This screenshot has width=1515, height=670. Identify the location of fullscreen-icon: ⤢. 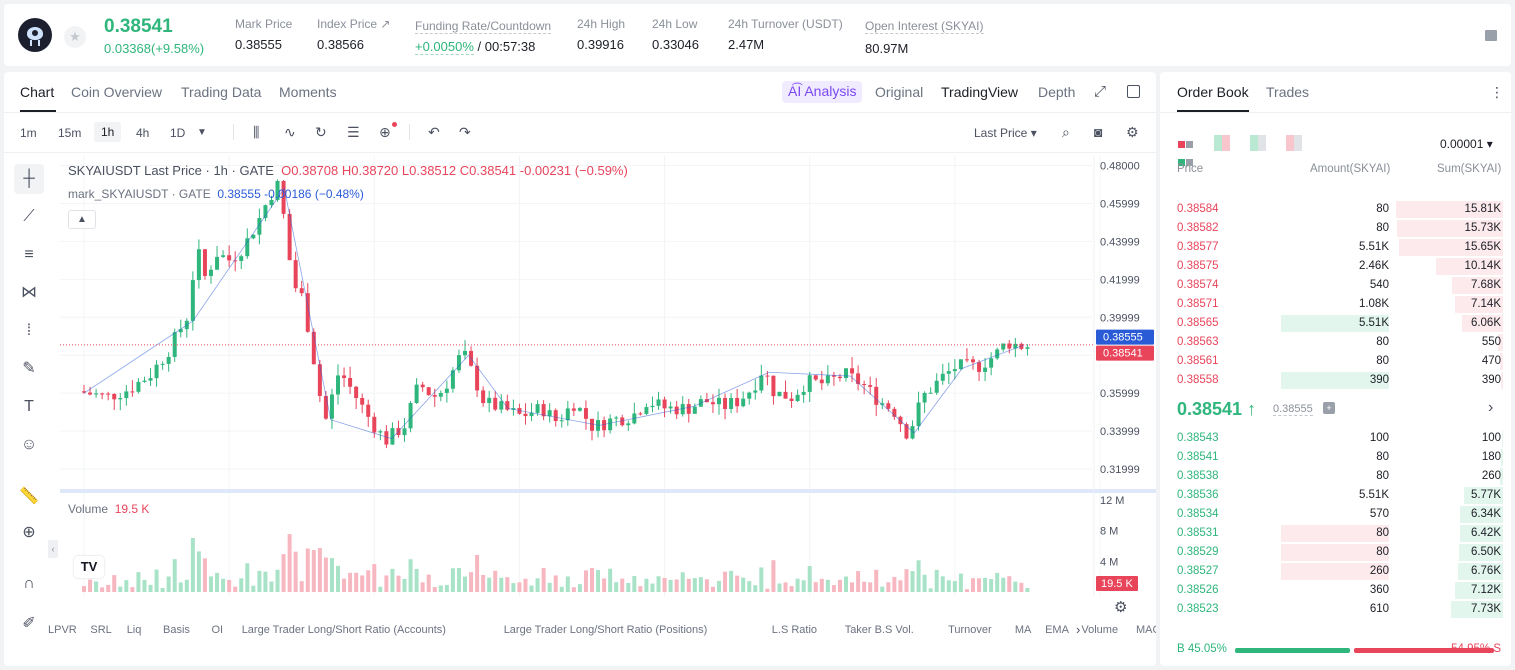
(1100, 91).